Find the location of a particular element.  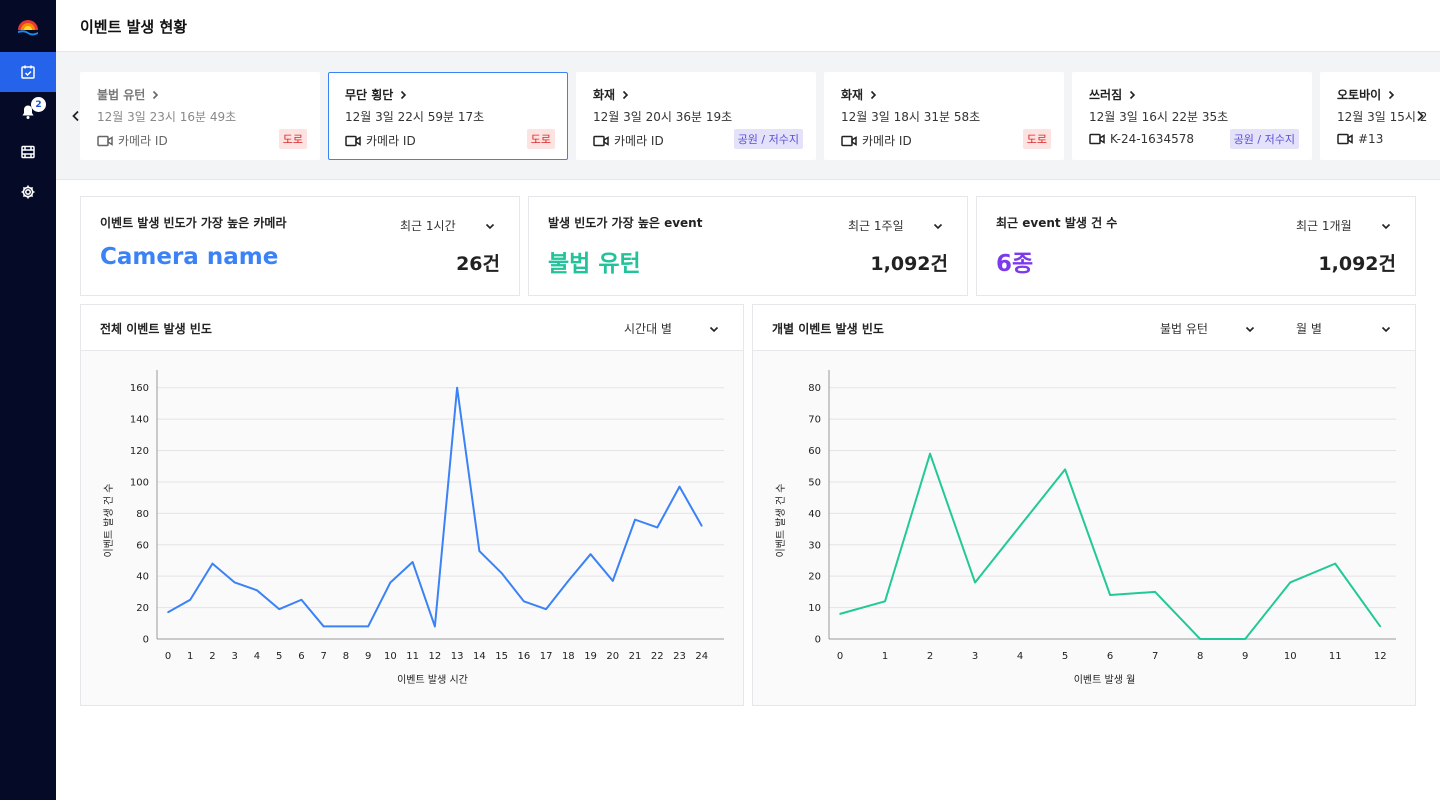

event-card: 화재 12월 3일 18시 31분 58초 카메라 ID 도로 is located at coordinates (944, 116).